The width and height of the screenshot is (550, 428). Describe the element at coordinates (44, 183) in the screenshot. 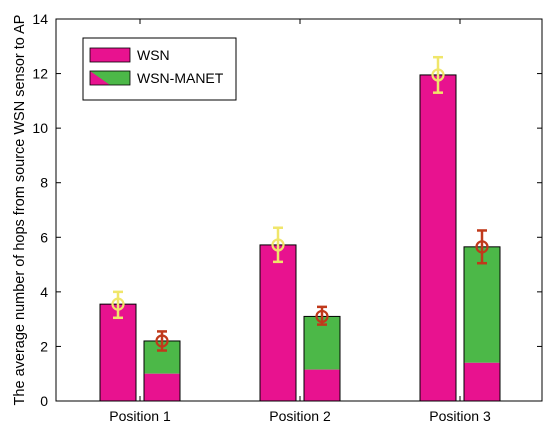

I see `y-tick-label: 8` at that location.